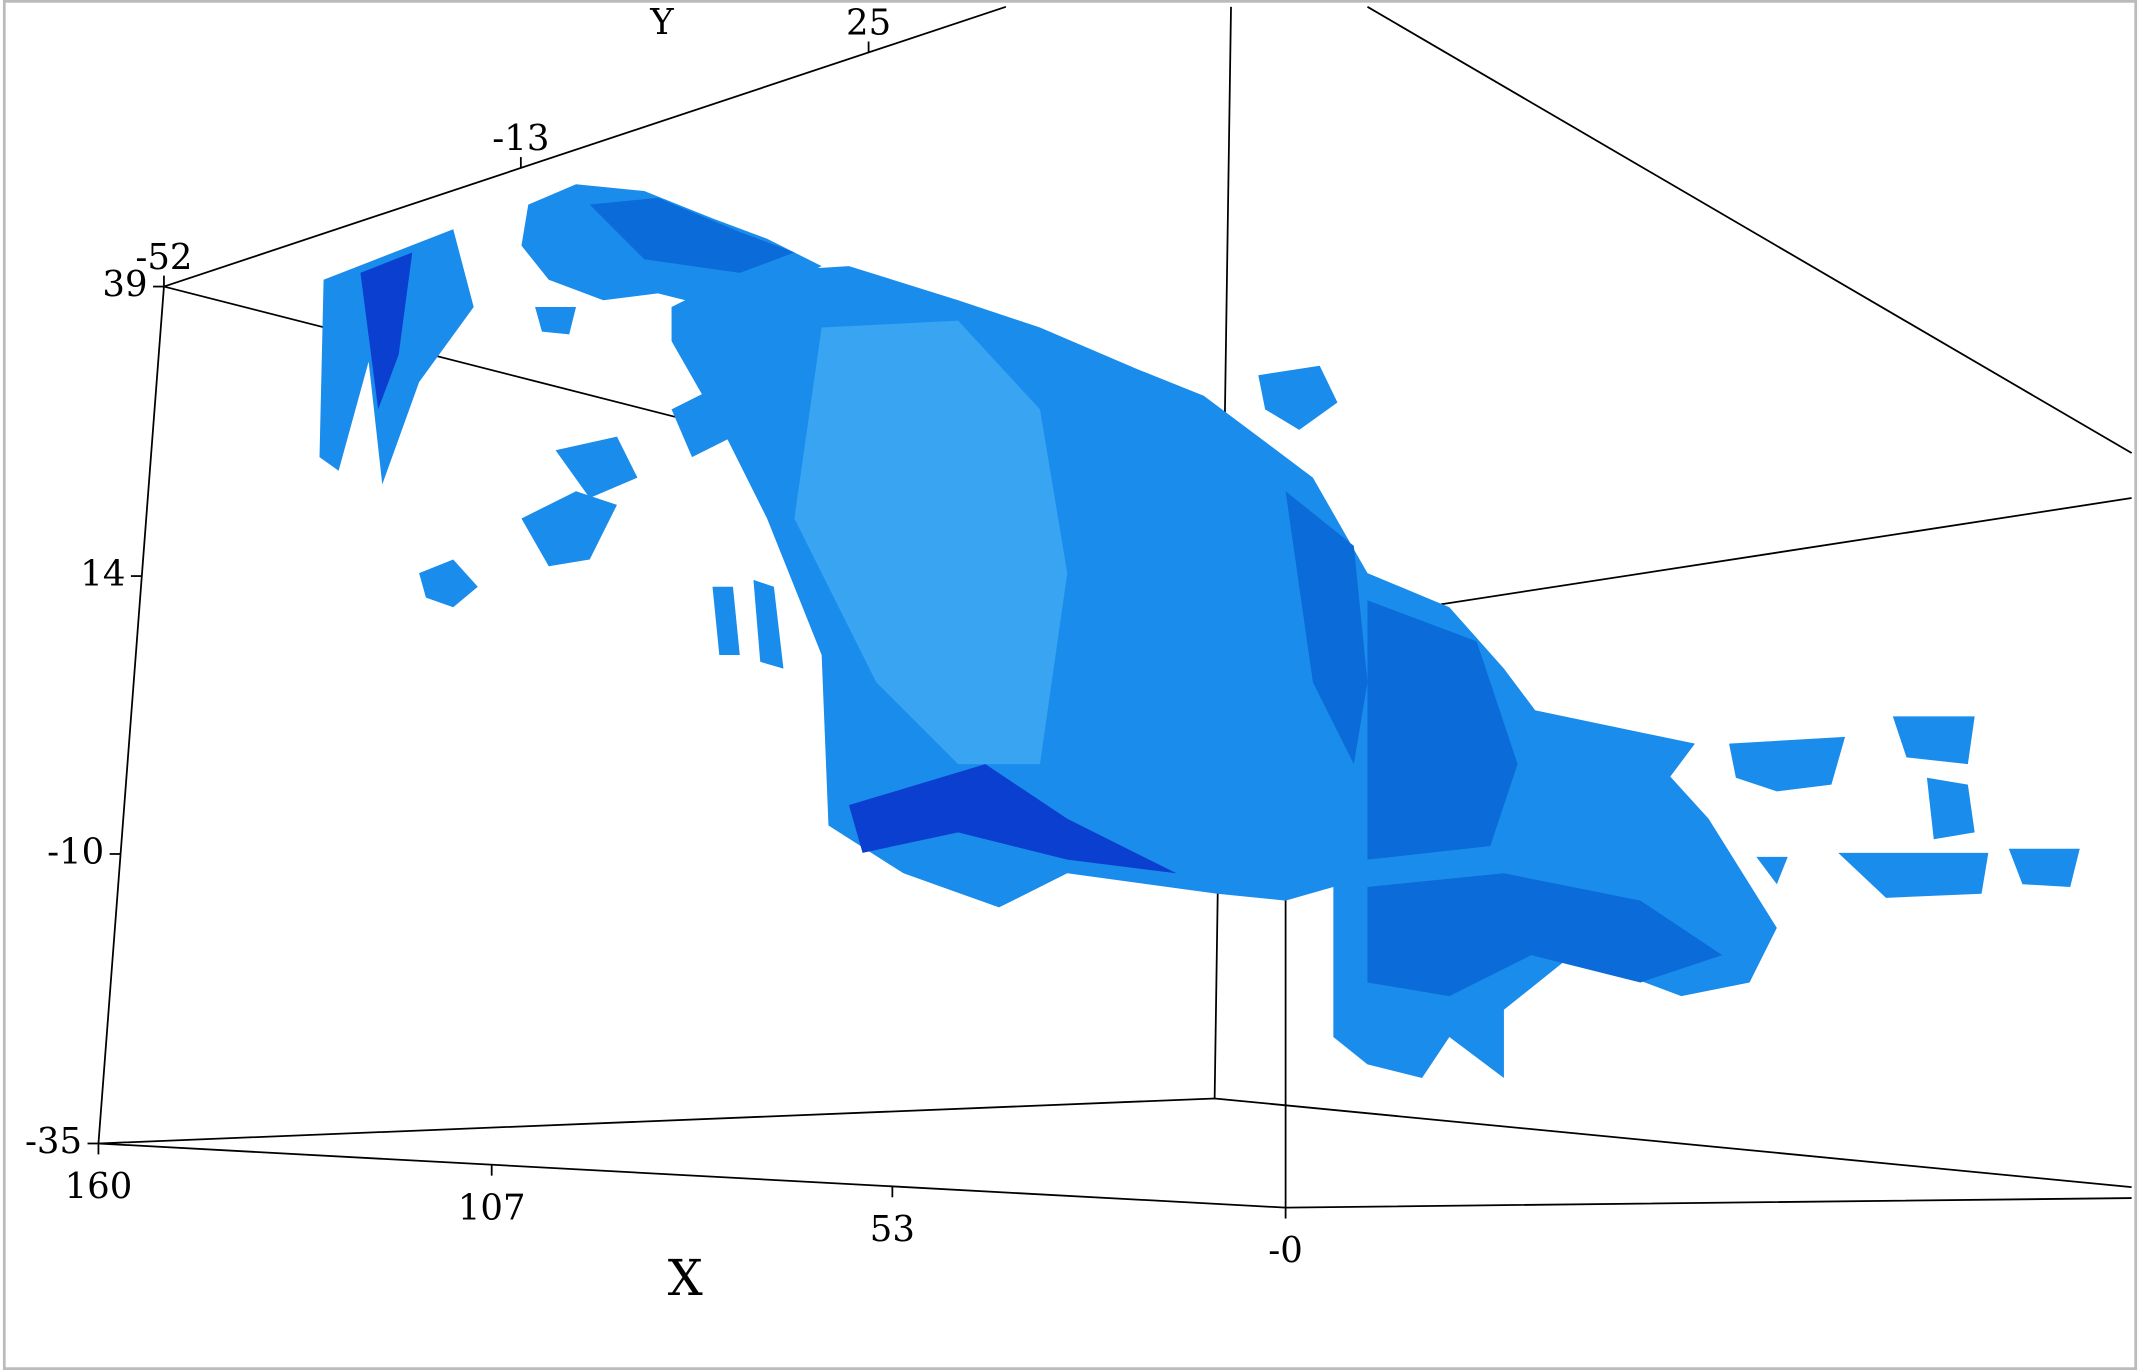 The height and width of the screenshot is (1370, 2140). Describe the element at coordinates (102, 574) in the screenshot. I see `z-tick-label: 14` at that location.